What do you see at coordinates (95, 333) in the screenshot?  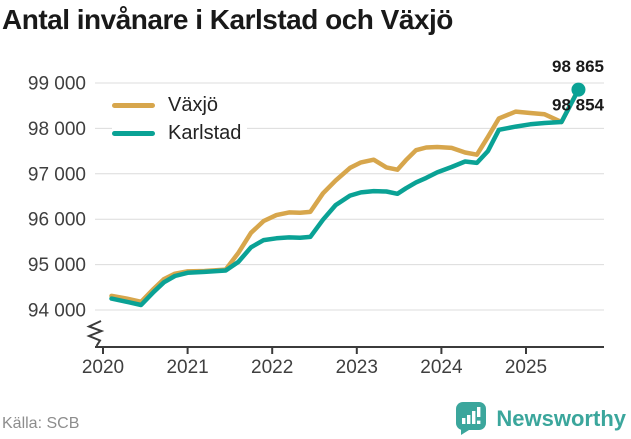 I see `axis-break-squiggle-icon` at bounding box center [95, 333].